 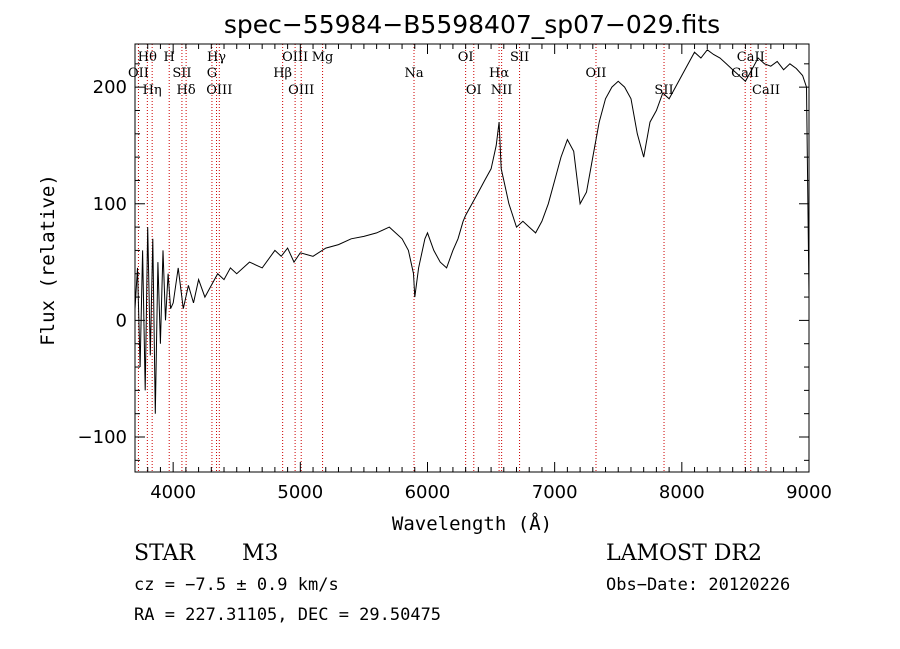 What do you see at coordinates (499, 73) in the screenshot?
I see `line-marker-label: Hα` at bounding box center [499, 73].